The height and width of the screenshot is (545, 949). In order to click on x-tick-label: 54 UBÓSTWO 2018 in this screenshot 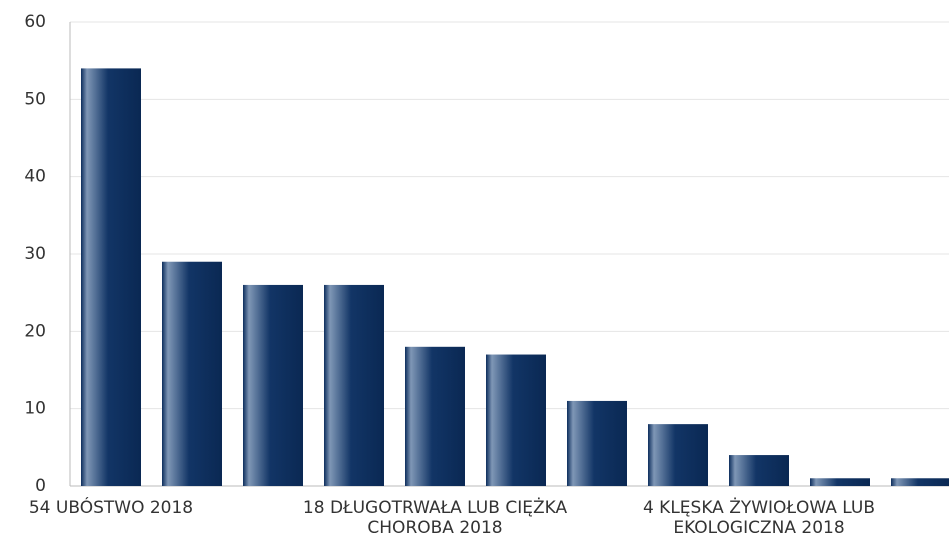, I will do `click(111, 508)`.